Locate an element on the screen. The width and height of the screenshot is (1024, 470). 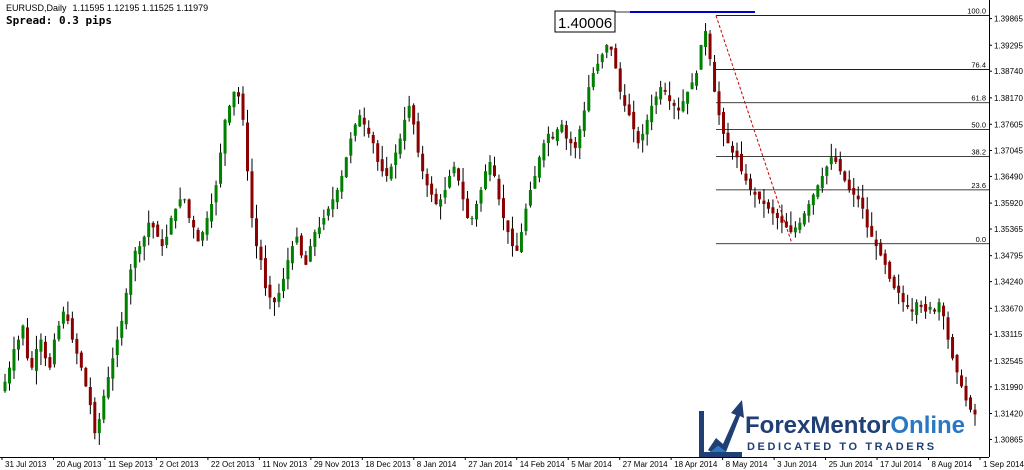
price-axis-tick-label: 1.38170 is located at coordinates (1008, 98).